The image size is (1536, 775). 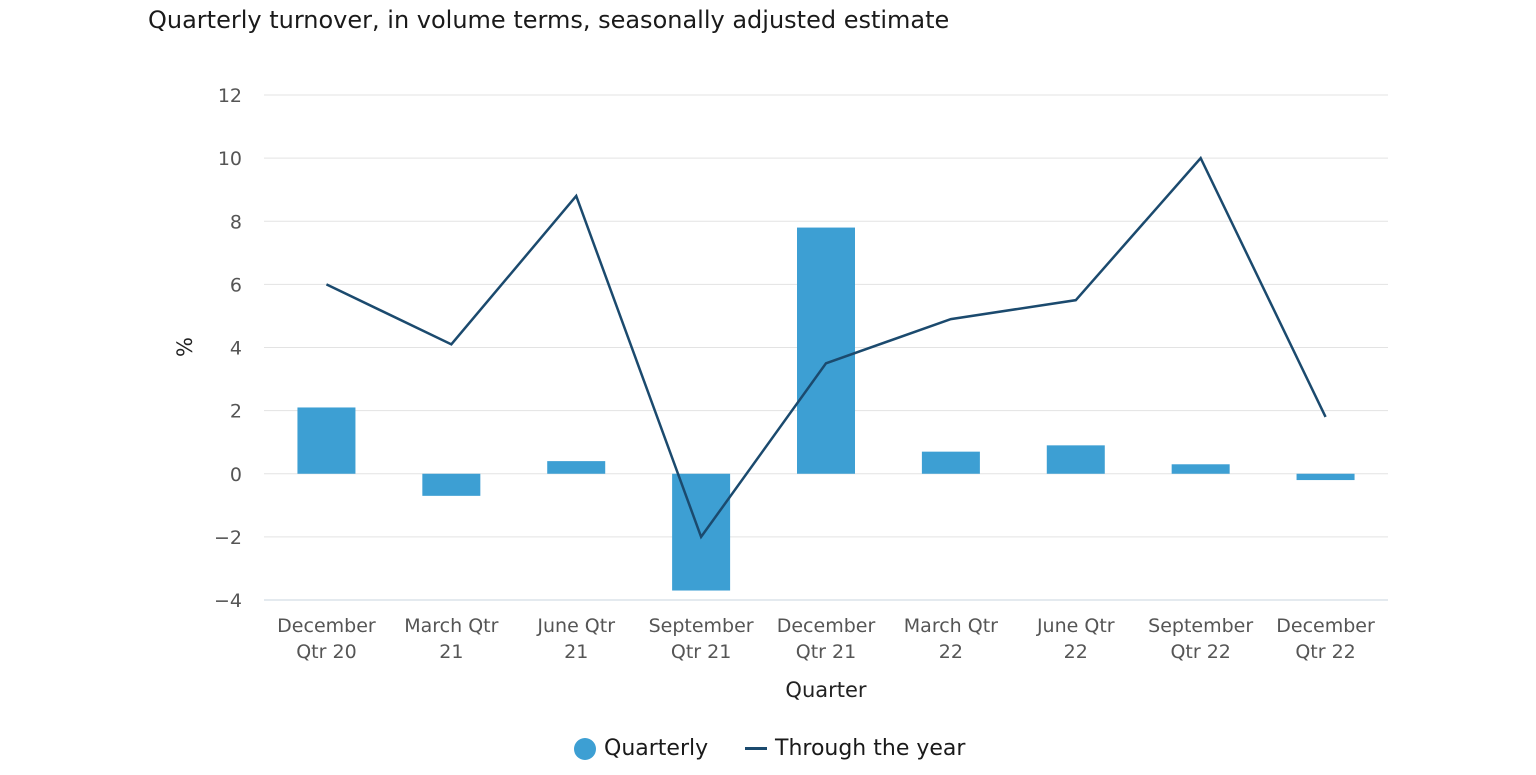 I want to click on x-tick-label: September Qtr 22, so click(x=1200, y=639).